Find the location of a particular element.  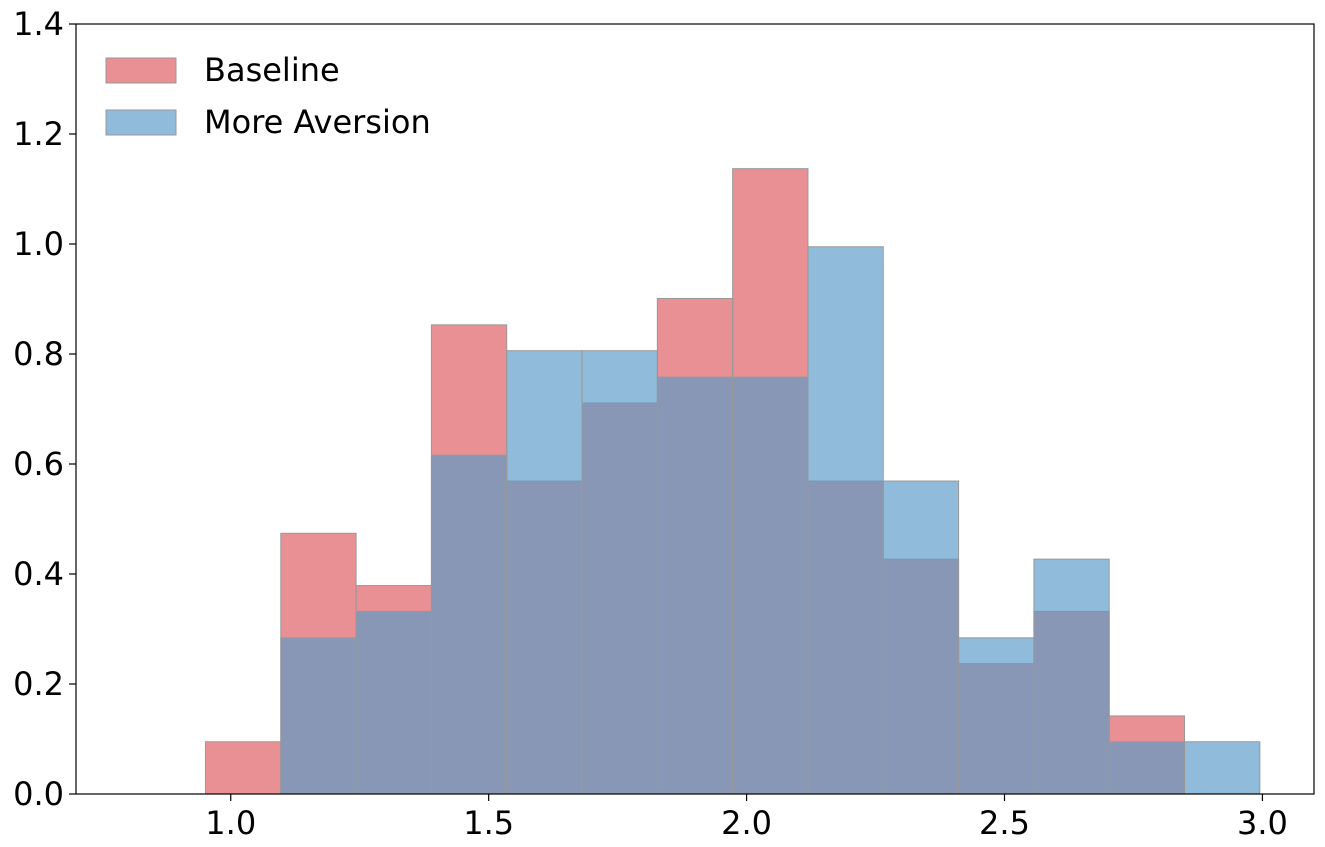

legend-label-more-aversion: More Aversion is located at coordinates (317, 122).